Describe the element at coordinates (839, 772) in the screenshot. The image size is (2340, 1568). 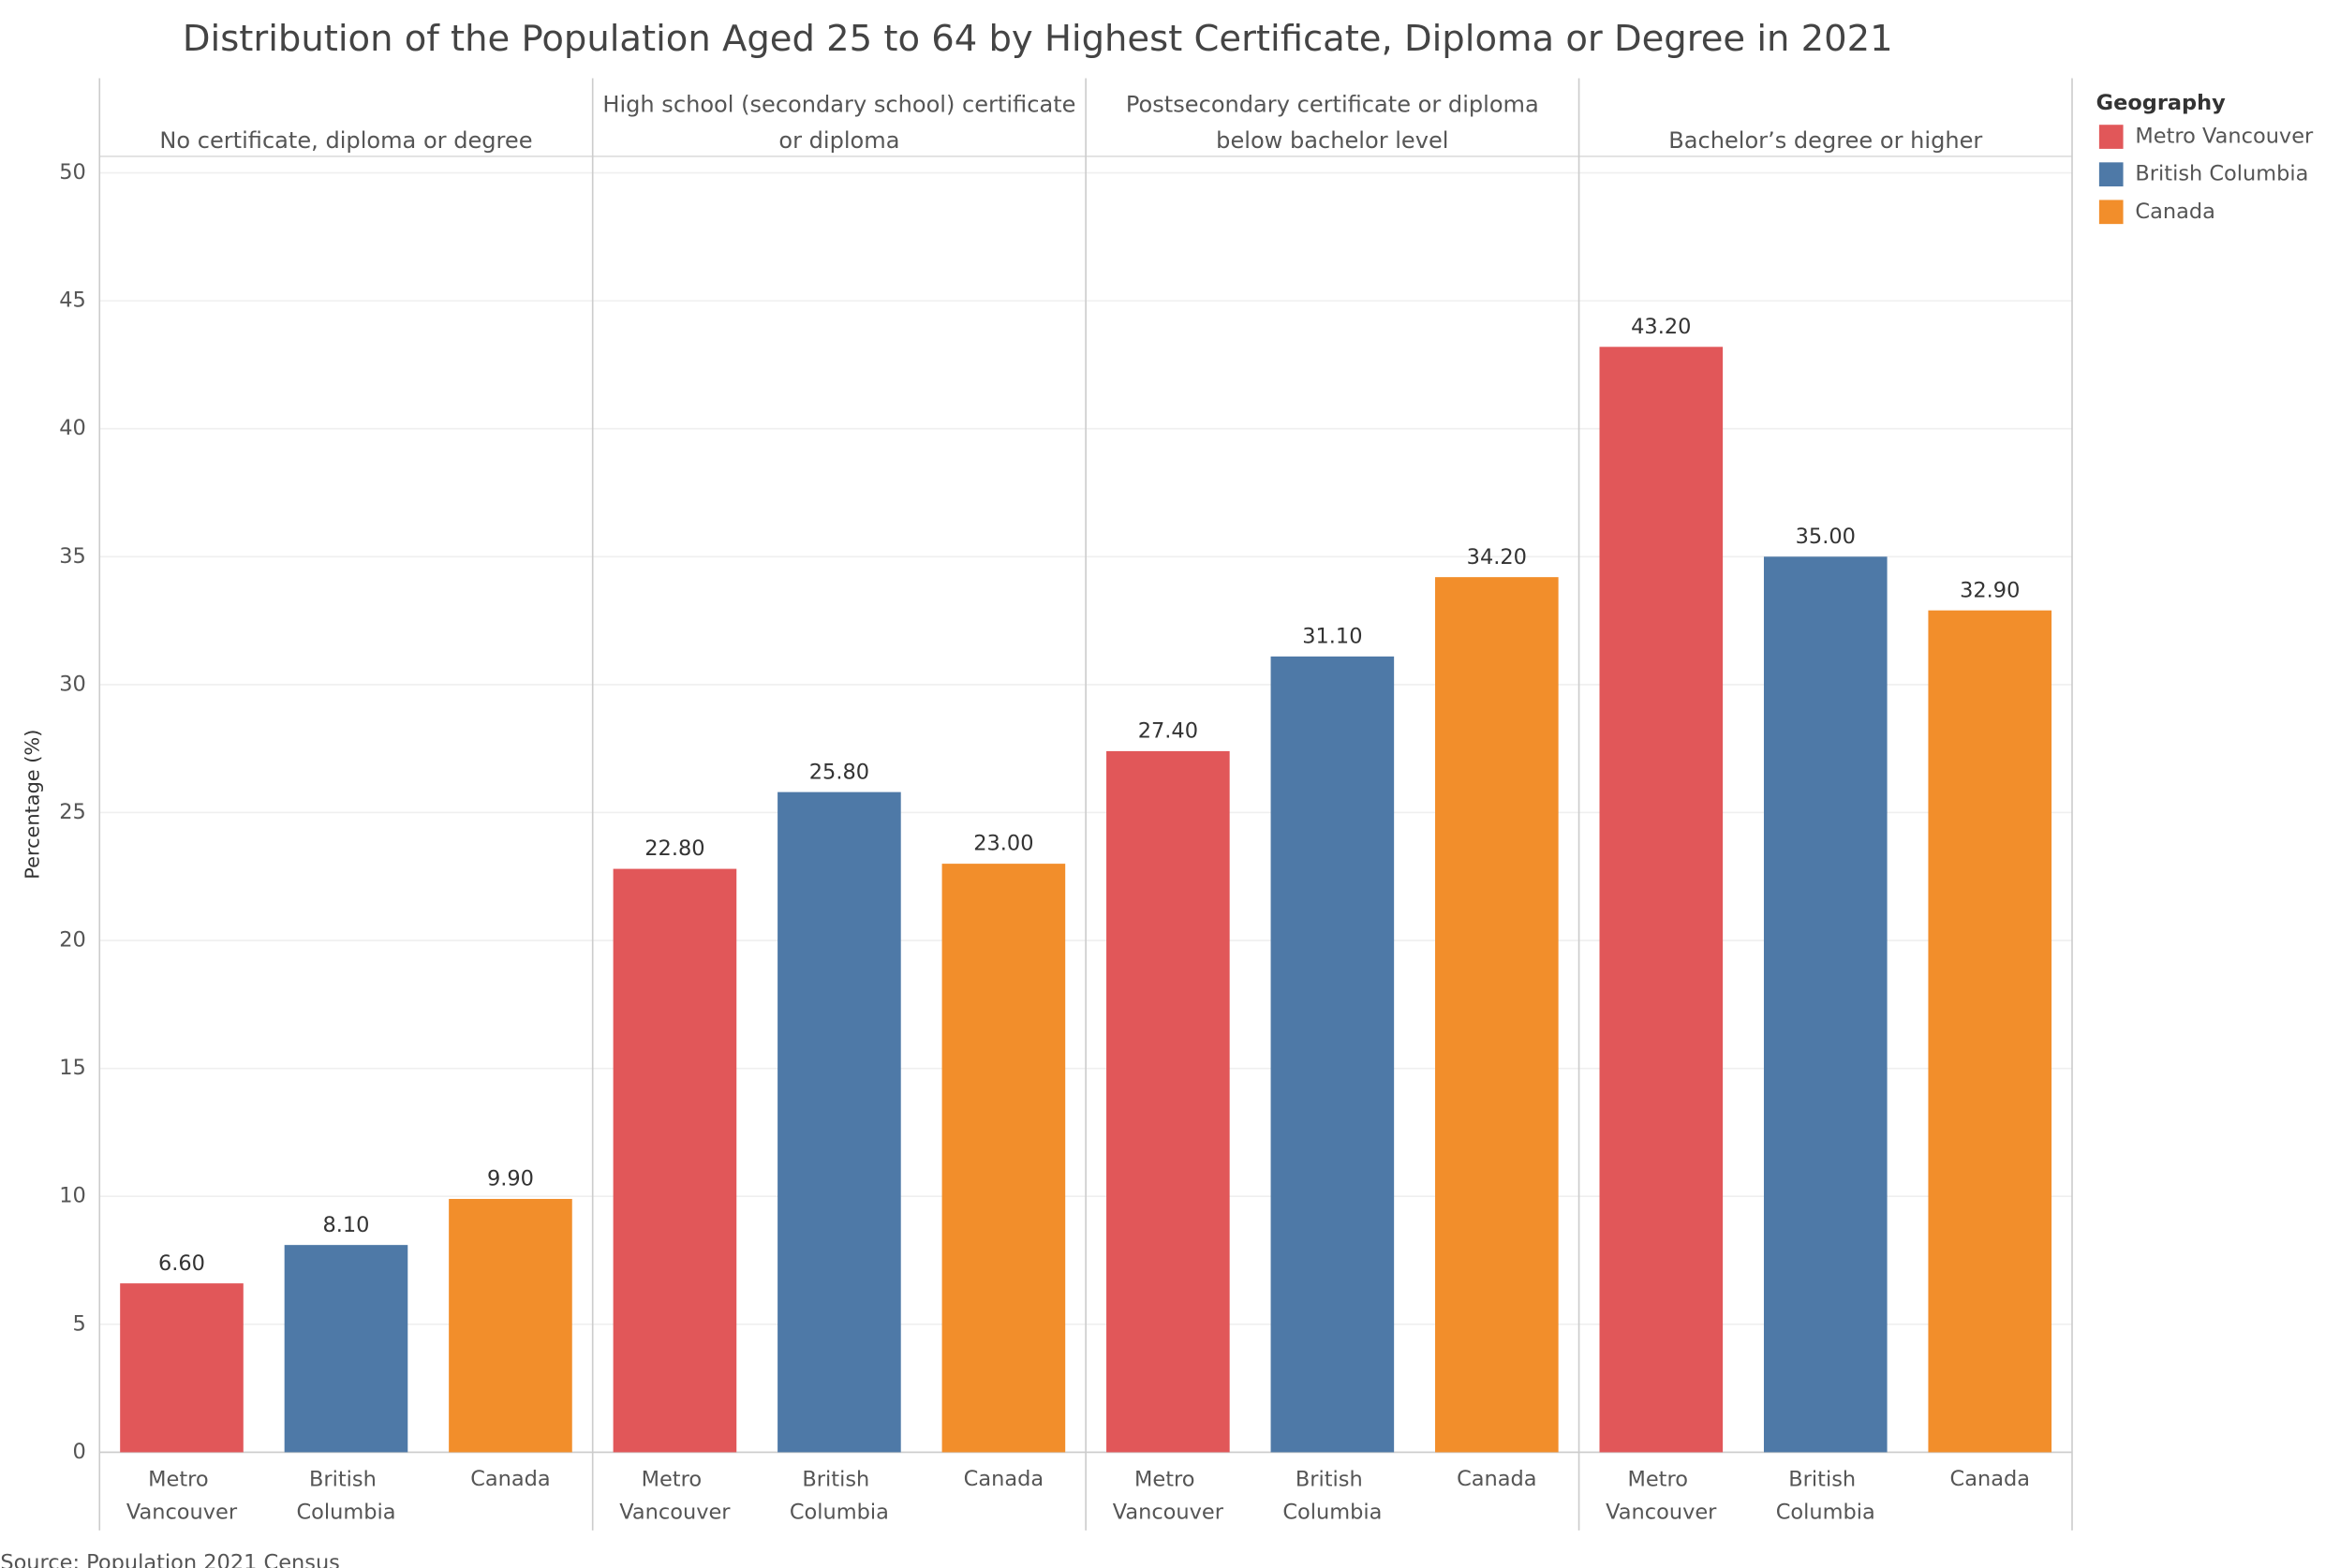
I see `value-label: 25.80` at that location.